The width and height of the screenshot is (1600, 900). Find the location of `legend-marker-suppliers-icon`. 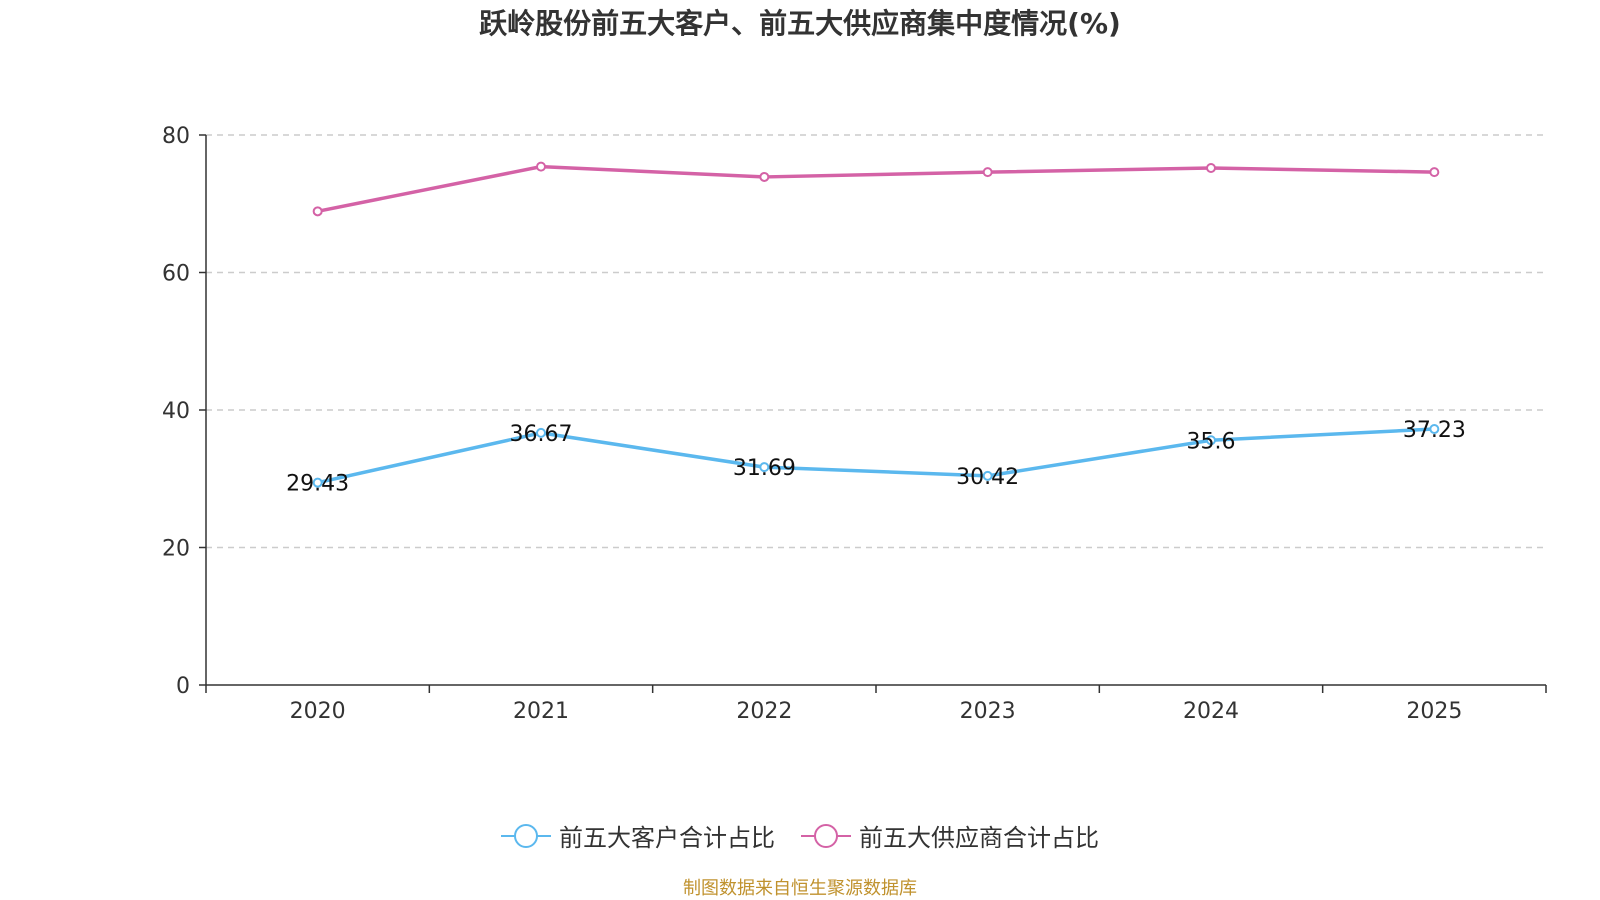

legend-marker-suppliers-icon is located at coordinates (826, 835).